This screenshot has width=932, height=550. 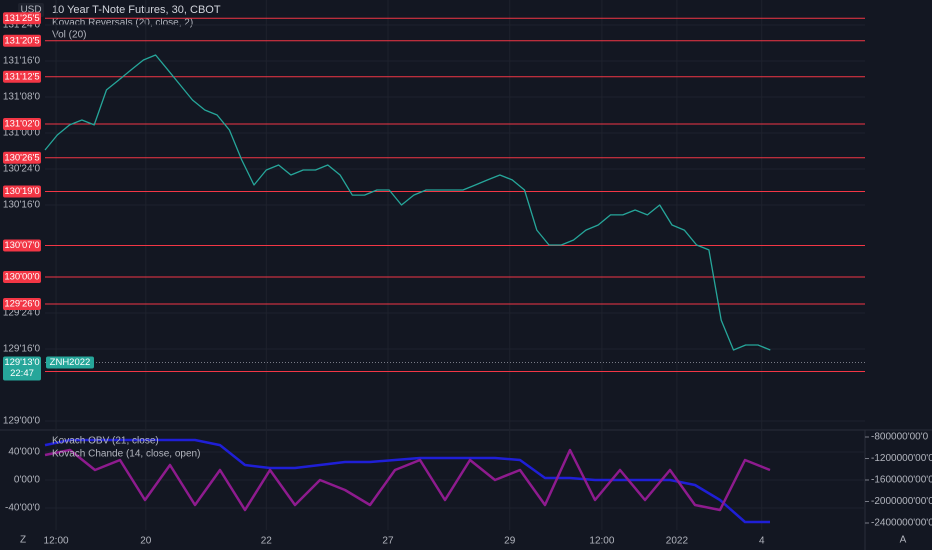 I want to click on current-price-box, so click(x=22, y=368).